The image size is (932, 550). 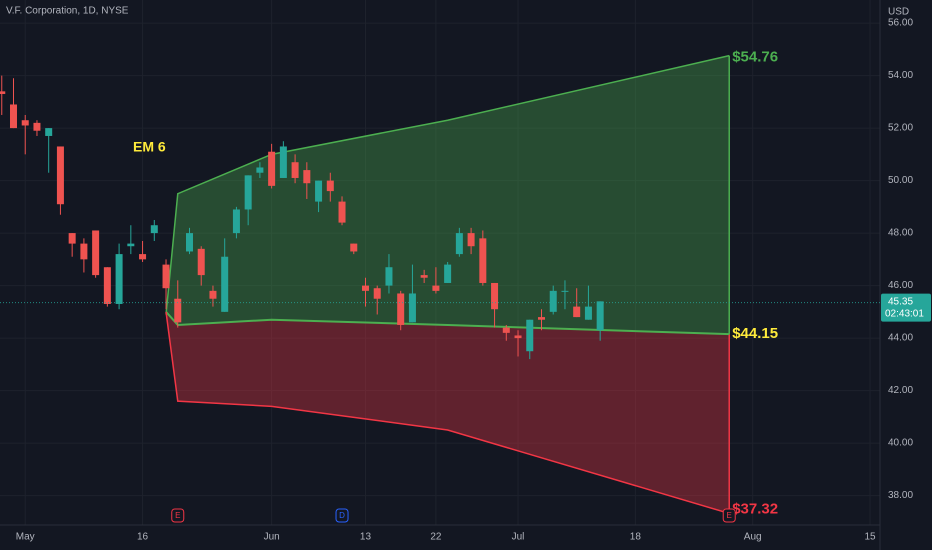 What do you see at coordinates (755, 333) in the screenshot?
I see `mid-label: $44.15` at bounding box center [755, 333].